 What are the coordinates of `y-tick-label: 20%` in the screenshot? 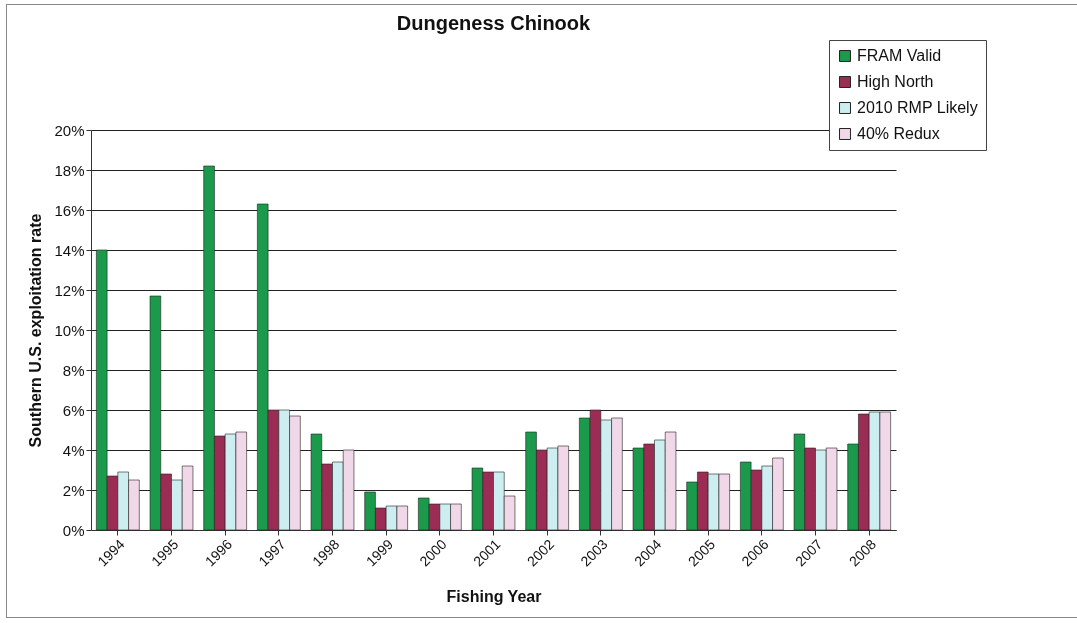 It's located at (69, 130).